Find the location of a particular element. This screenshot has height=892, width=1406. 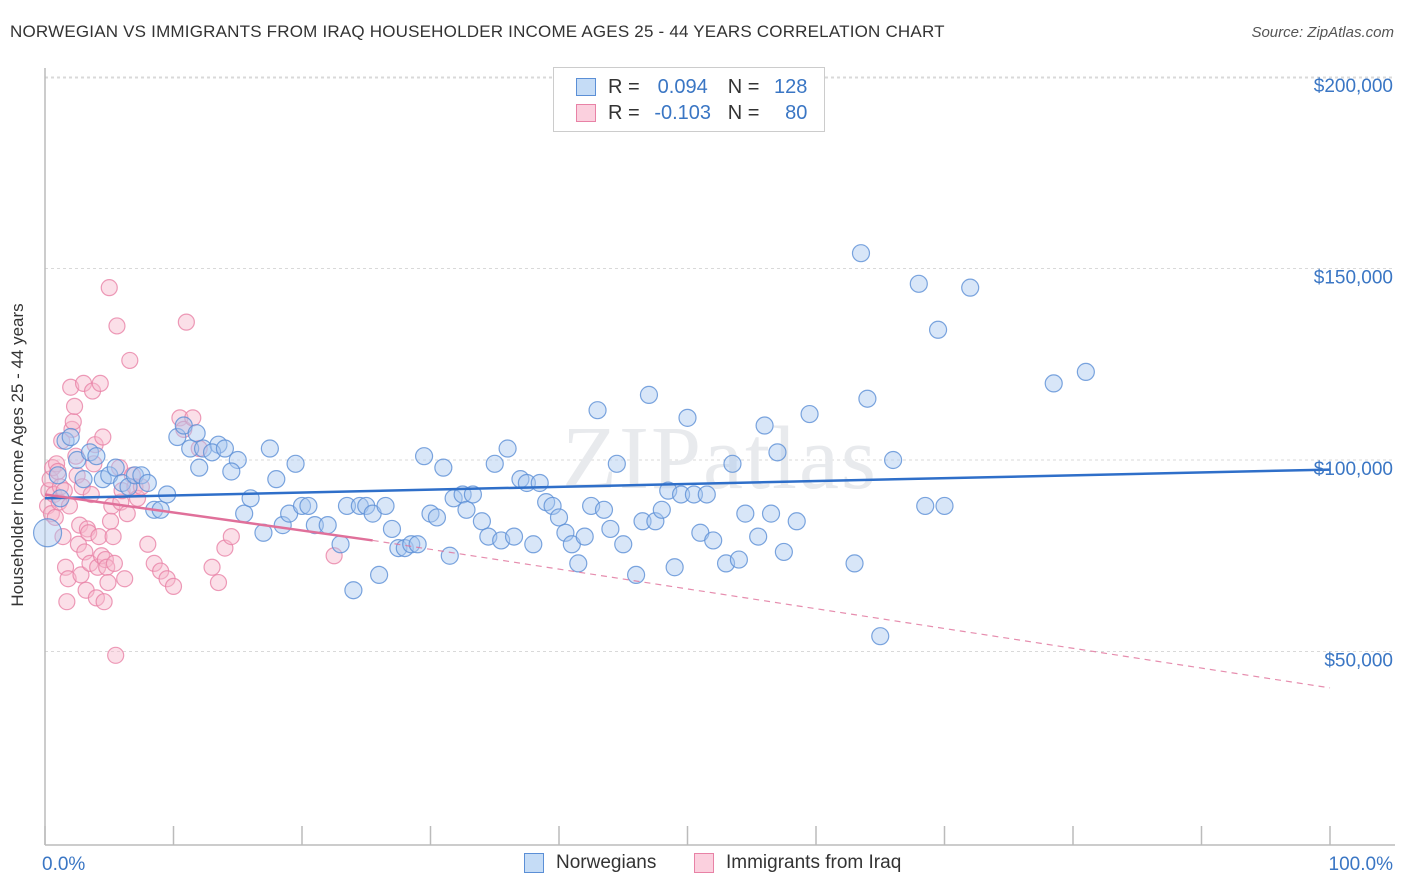

x-tick-label-end: 100.0% is located at coordinates (1361, 864).